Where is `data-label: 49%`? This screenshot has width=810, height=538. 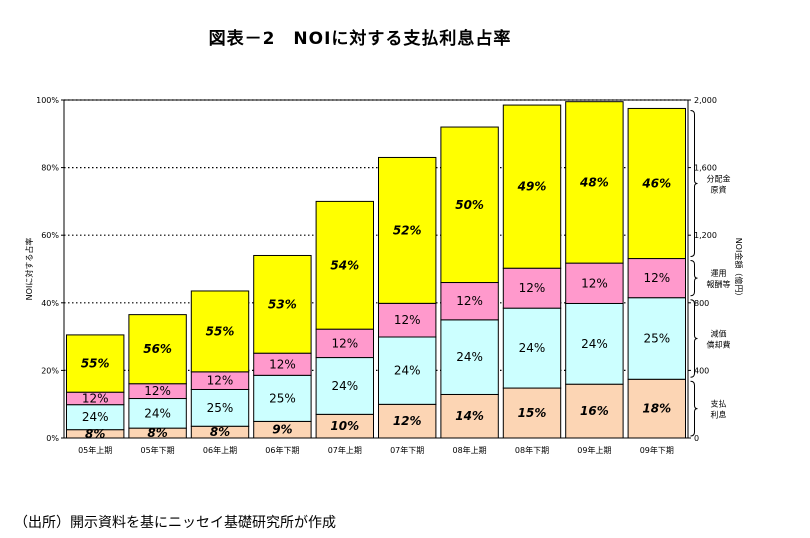 data-label: 49% is located at coordinates (532, 187).